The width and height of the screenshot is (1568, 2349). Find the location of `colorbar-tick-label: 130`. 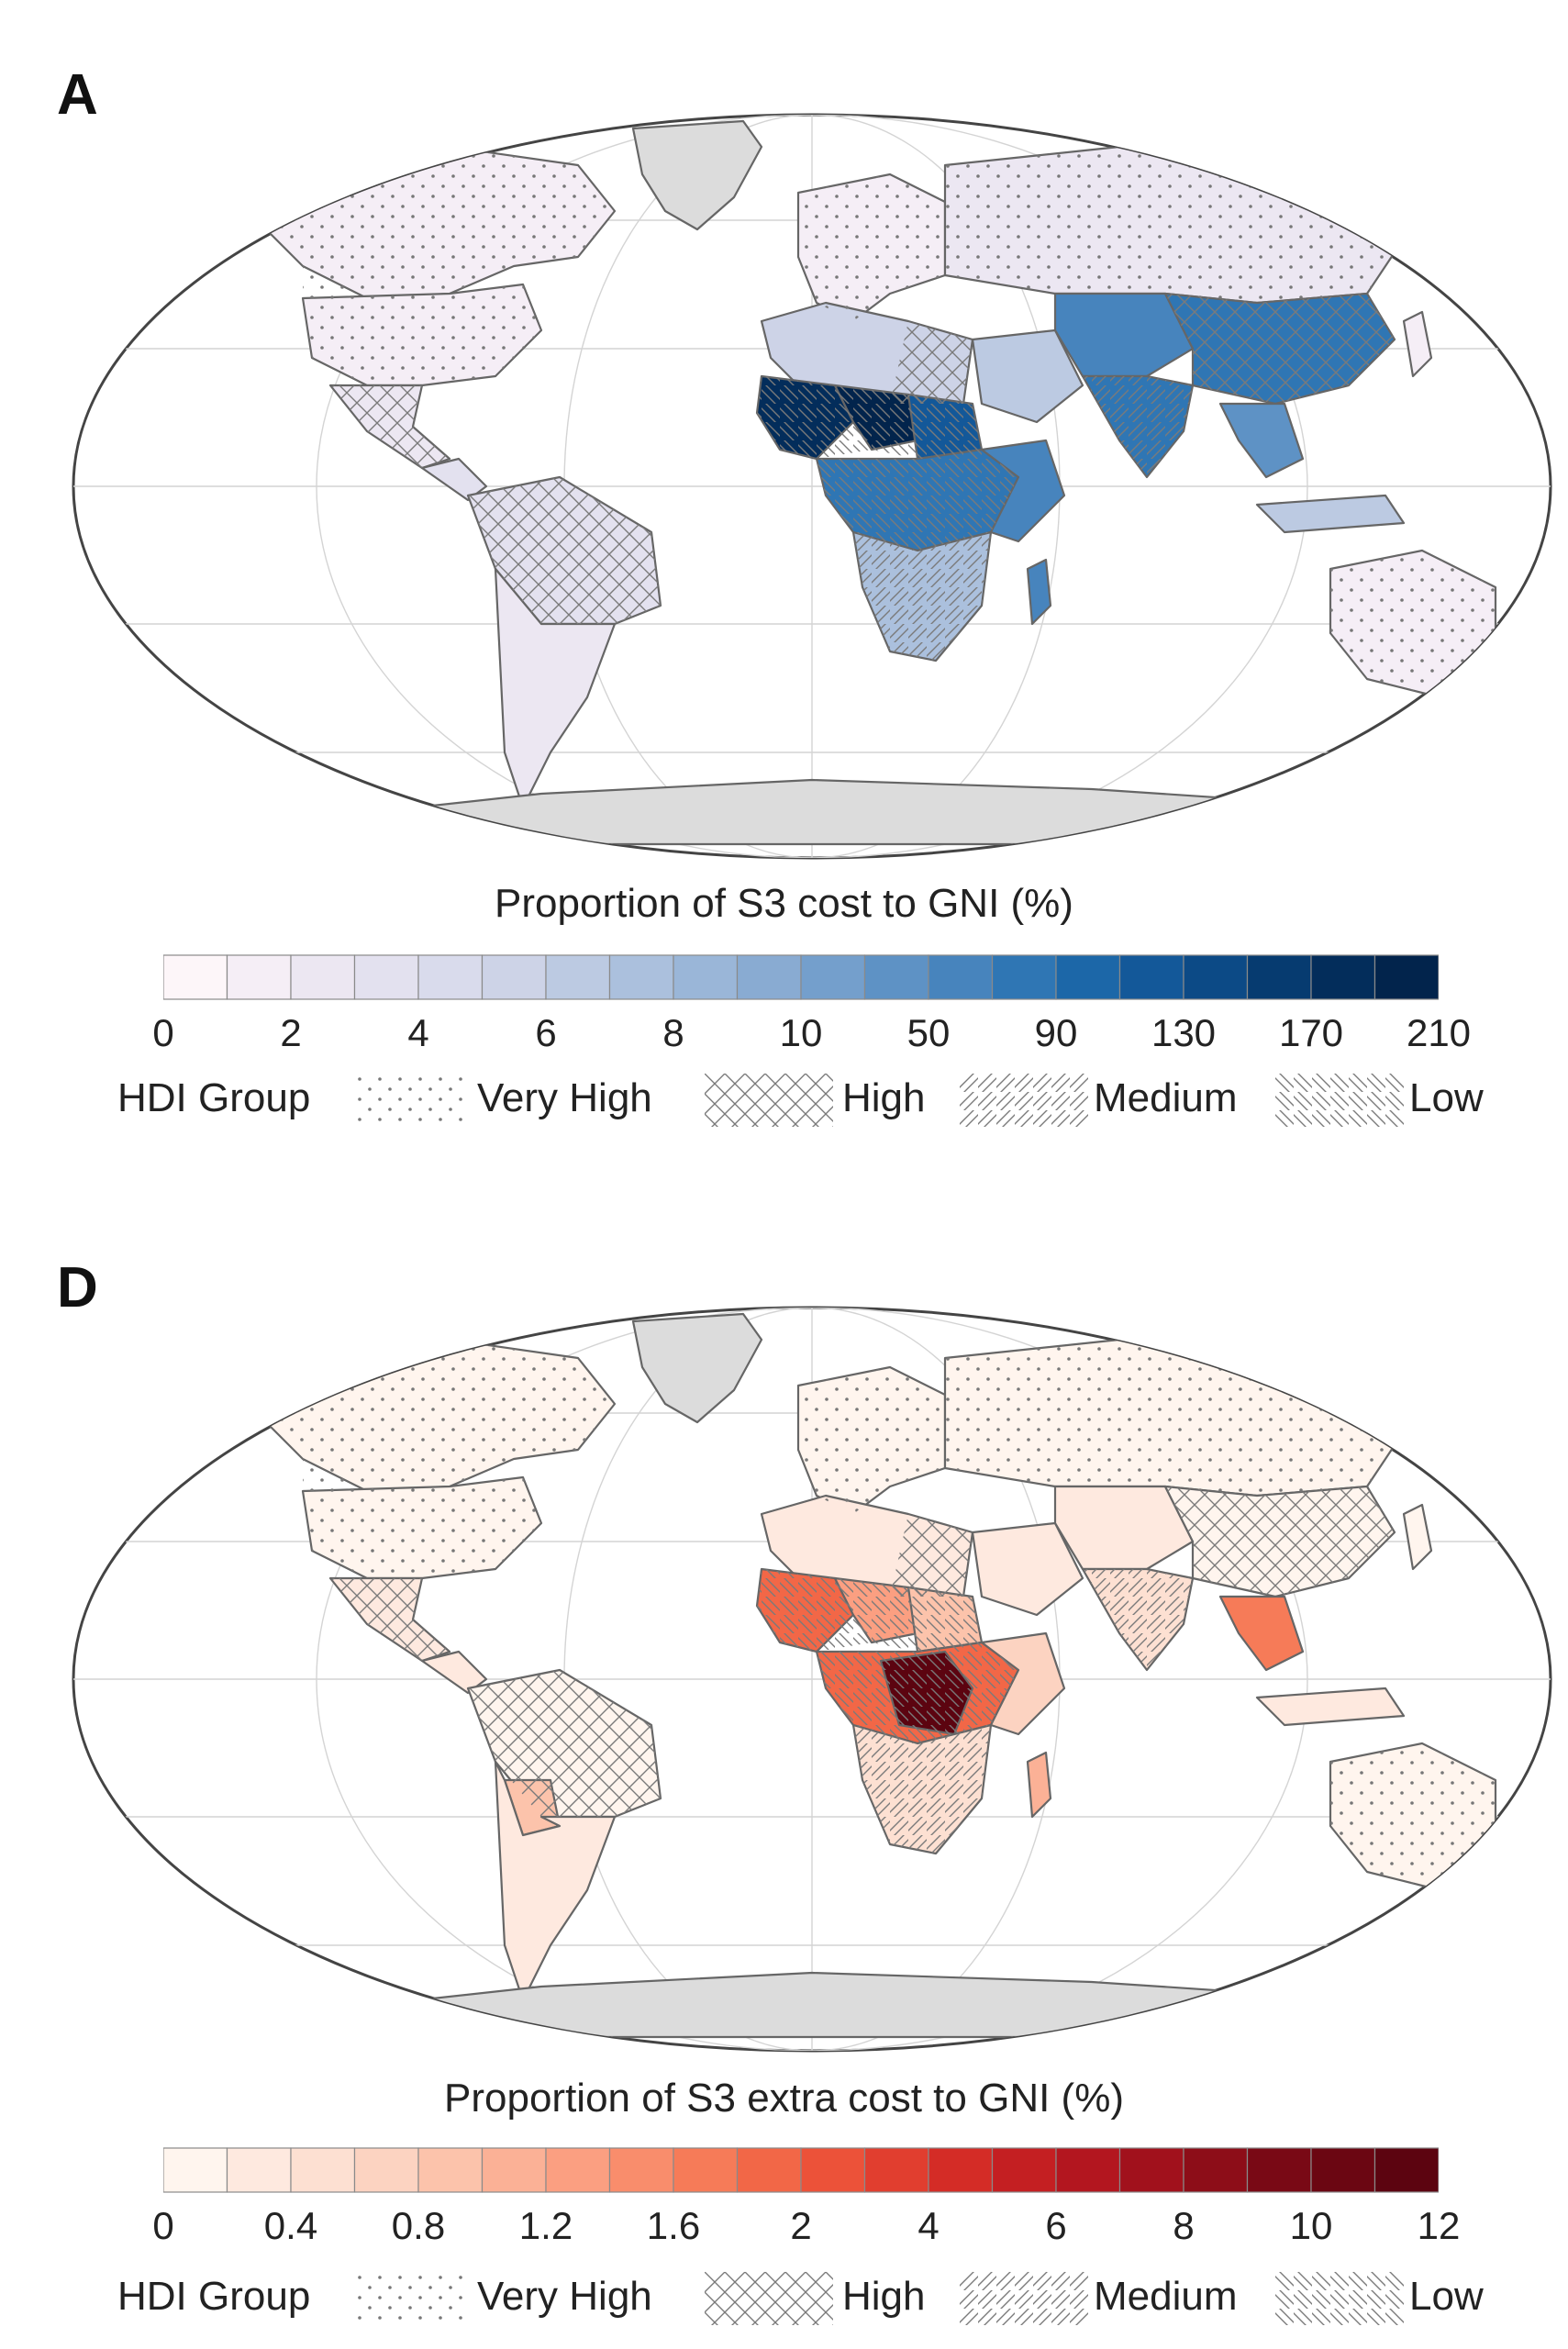

colorbar-tick-label: 130 is located at coordinates (1184, 1032).